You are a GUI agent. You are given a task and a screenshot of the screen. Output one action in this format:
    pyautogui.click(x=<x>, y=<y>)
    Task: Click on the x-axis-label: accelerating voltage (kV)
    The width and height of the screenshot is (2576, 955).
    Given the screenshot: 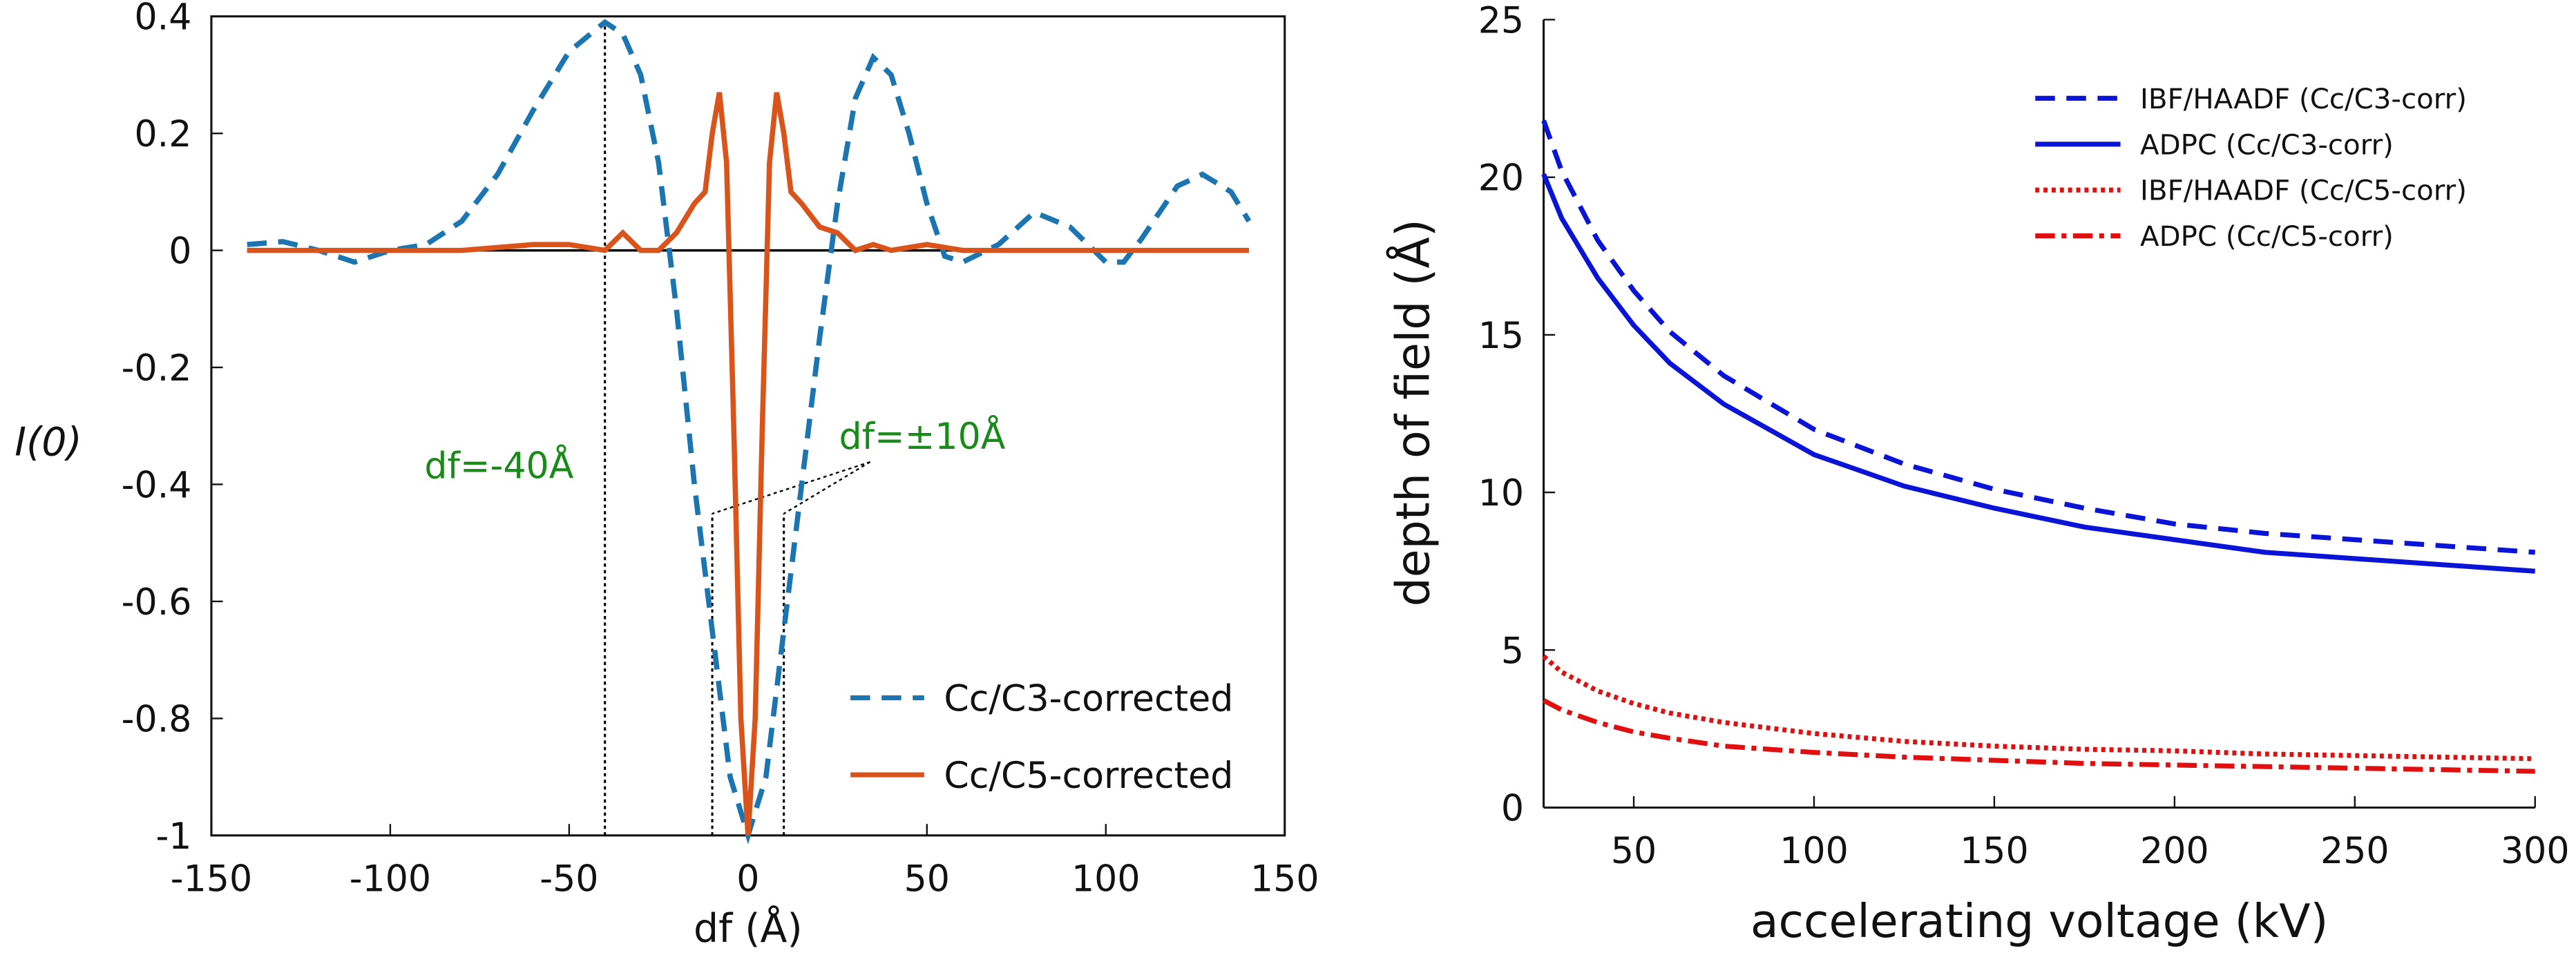 What is the action you would take?
    pyautogui.click(x=2039, y=921)
    